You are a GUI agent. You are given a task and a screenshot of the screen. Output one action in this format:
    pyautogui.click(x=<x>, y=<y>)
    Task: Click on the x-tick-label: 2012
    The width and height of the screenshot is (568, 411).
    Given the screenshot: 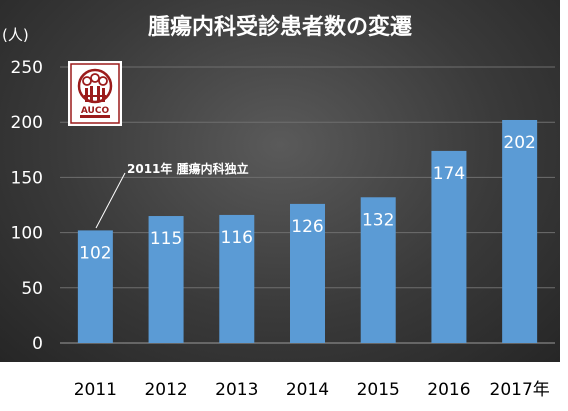 What is the action you would take?
    pyautogui.click(x=165, y=390)
    